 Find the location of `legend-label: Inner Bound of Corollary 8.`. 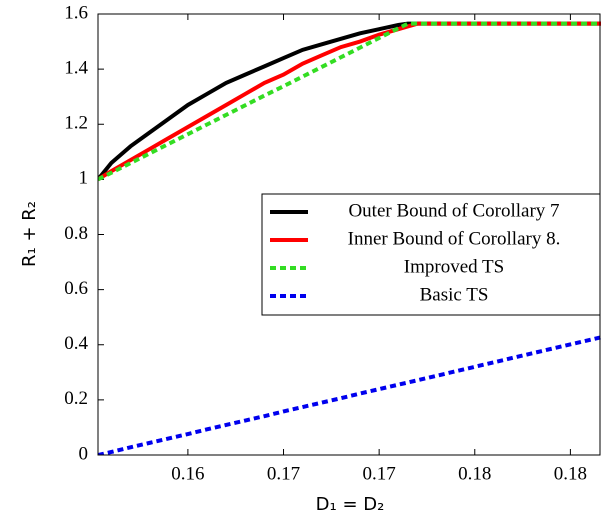

legend-label: Inner Bound of Corollary 8. is located at coordinates (454, 238).